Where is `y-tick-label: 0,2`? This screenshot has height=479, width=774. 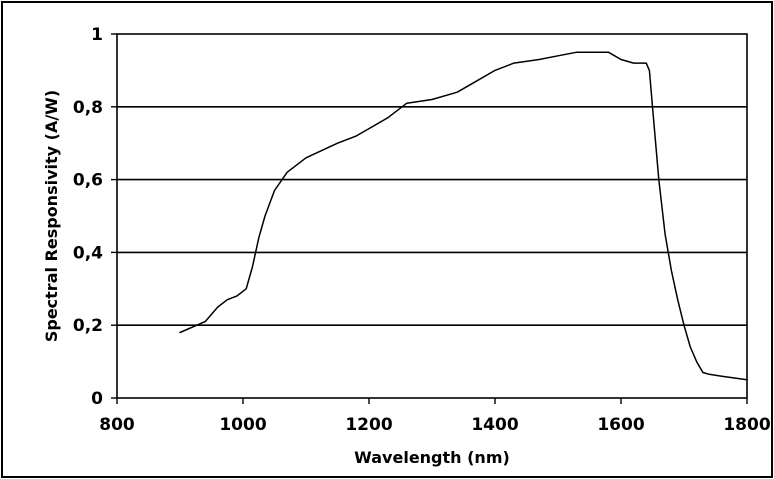
y-tick-label: 0,2 is located at coordinates (88, 326).